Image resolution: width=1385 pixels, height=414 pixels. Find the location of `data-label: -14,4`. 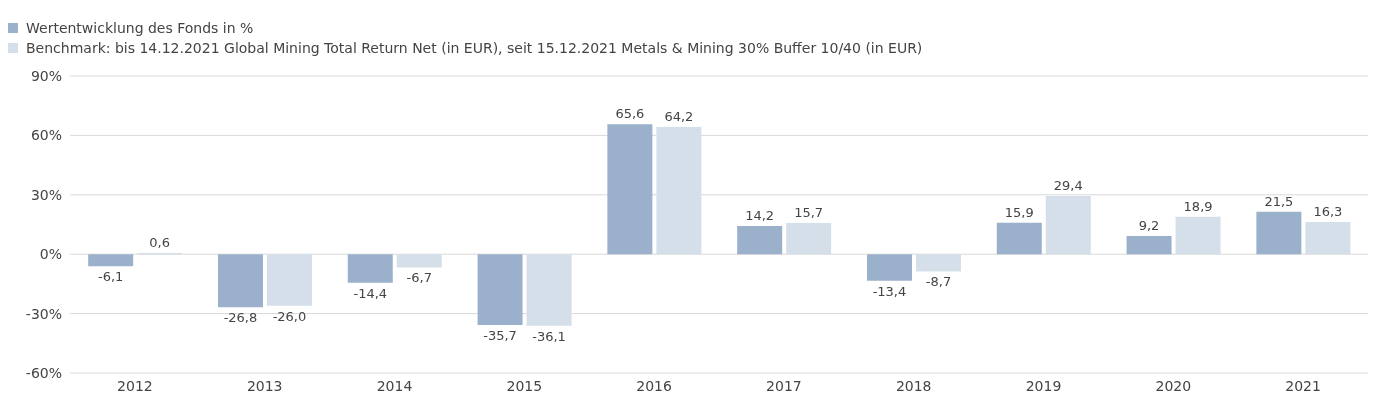

data-label: -14,4 is located at coordinates (370, 293).